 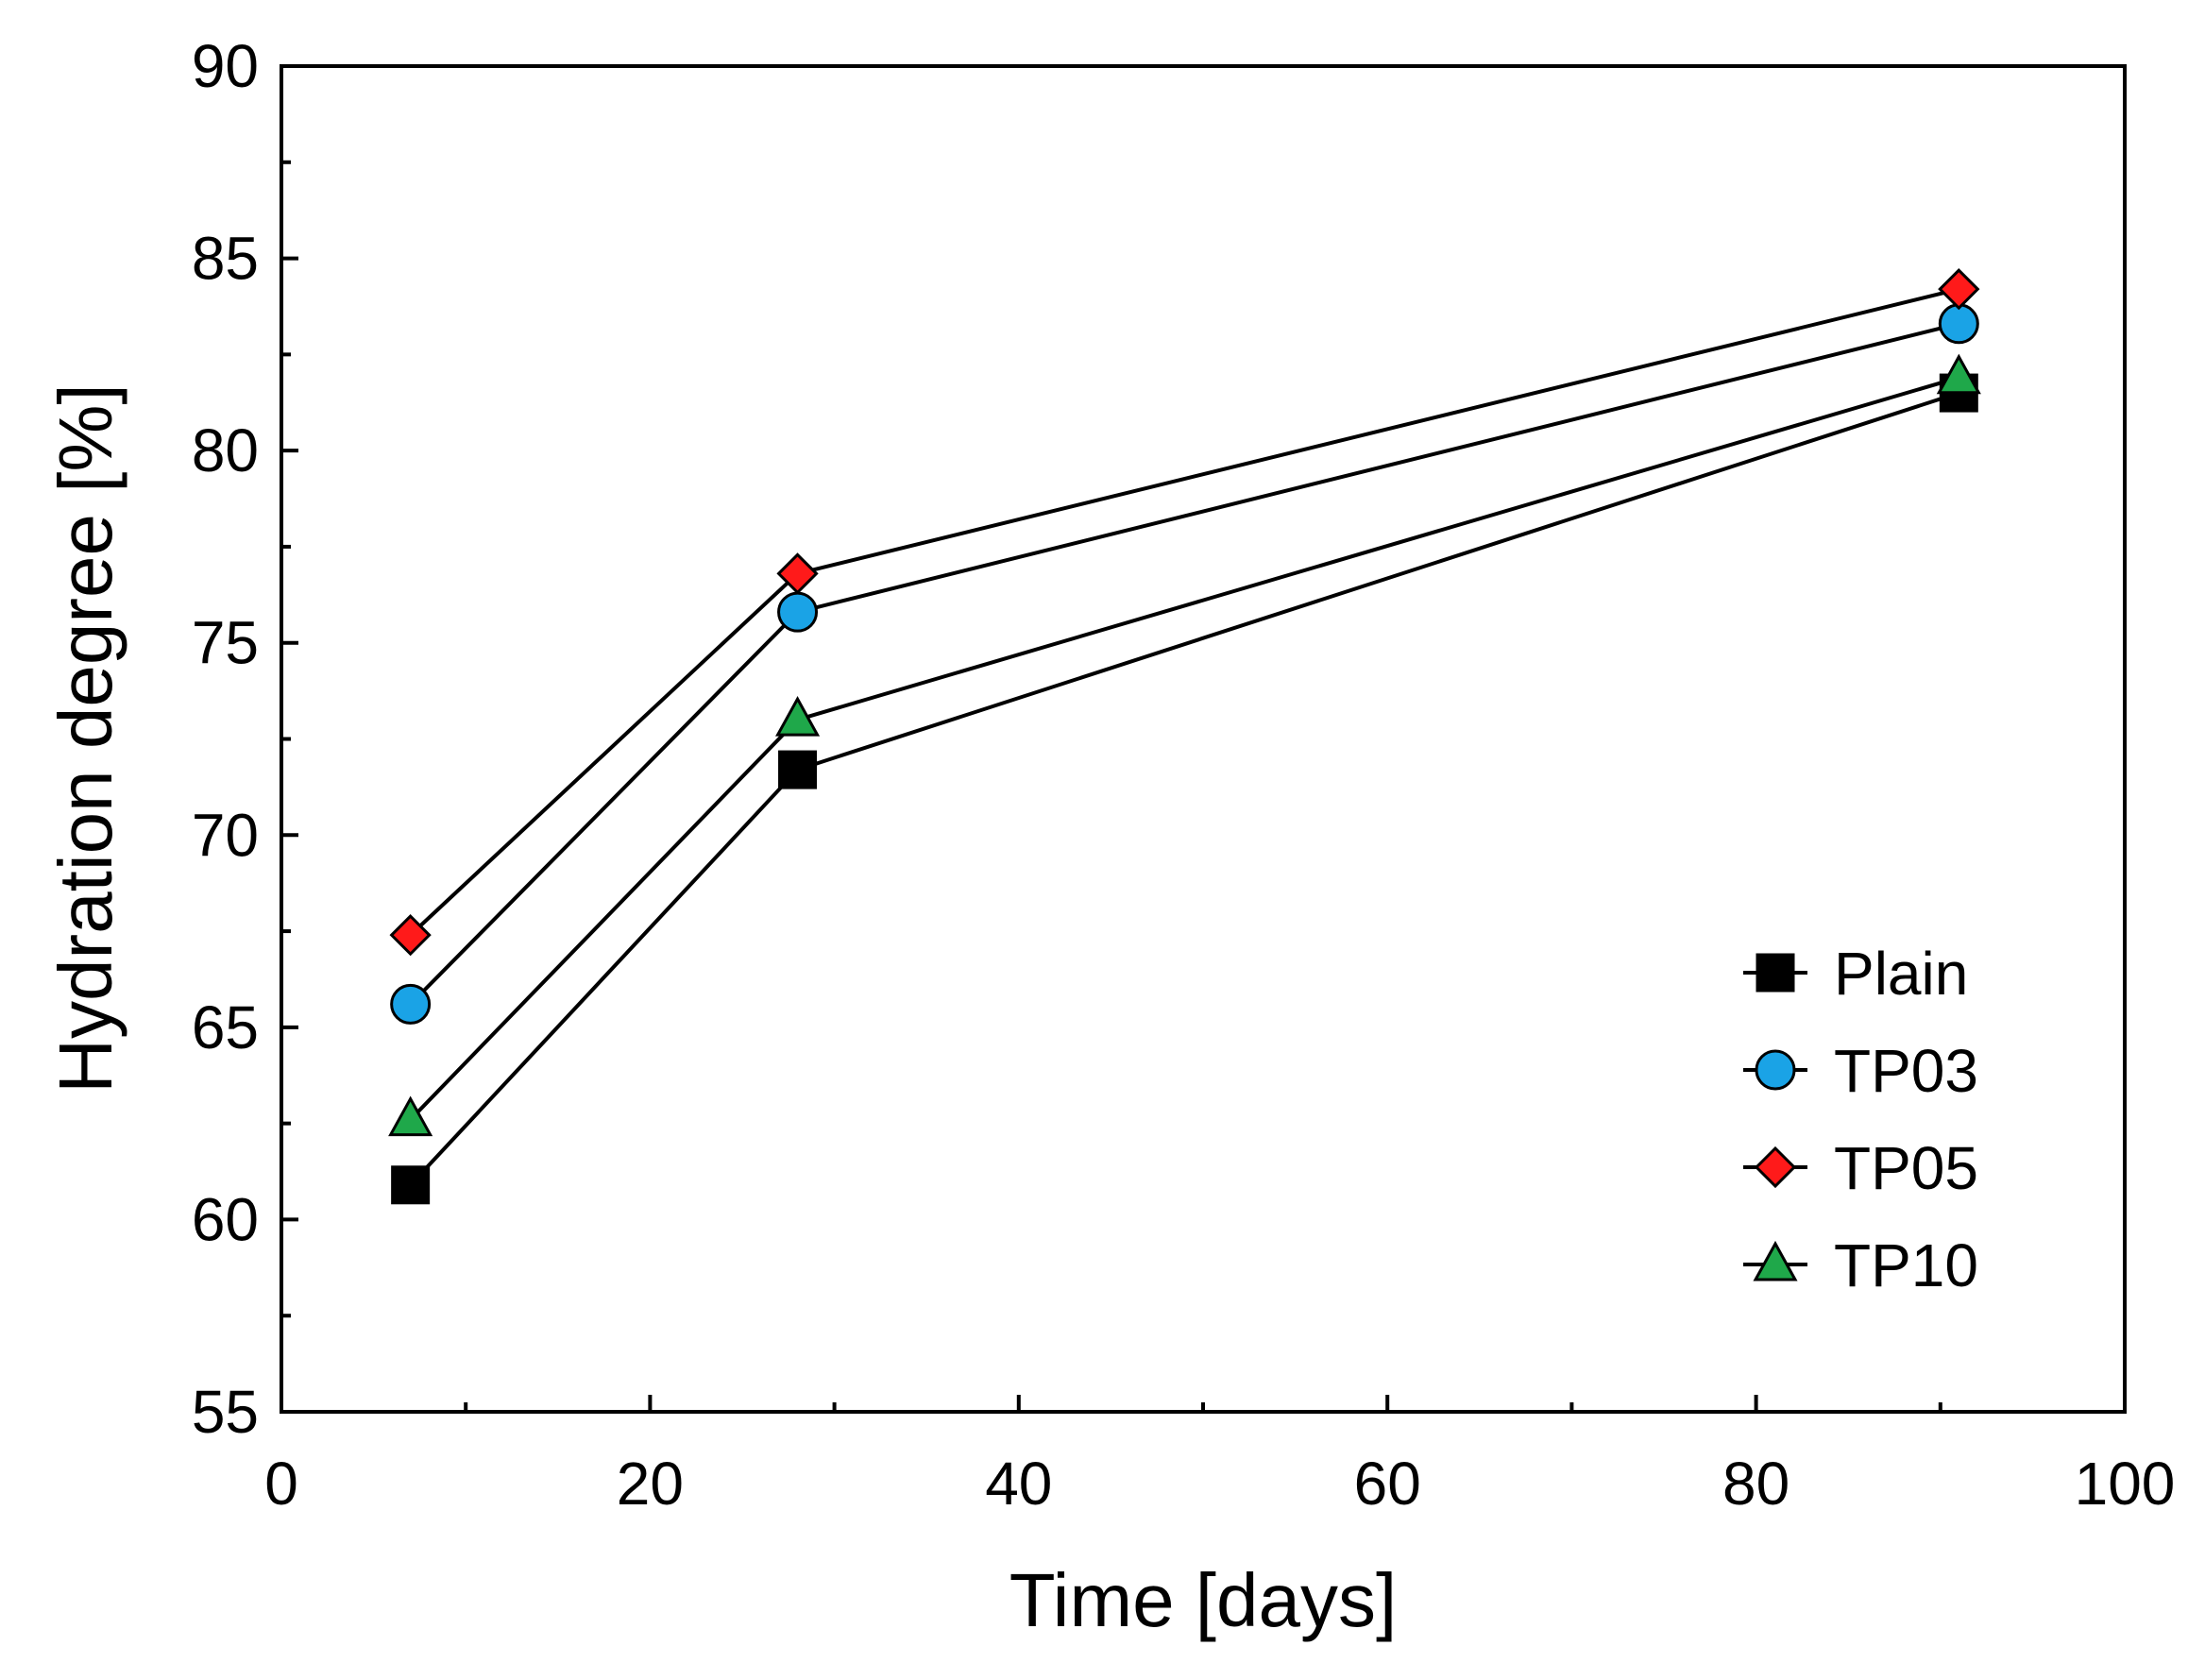 What do you see at coordinates (225, 450) in the screenshot?
I see `y-tick-label: 80` at bounding box center [225, 450].